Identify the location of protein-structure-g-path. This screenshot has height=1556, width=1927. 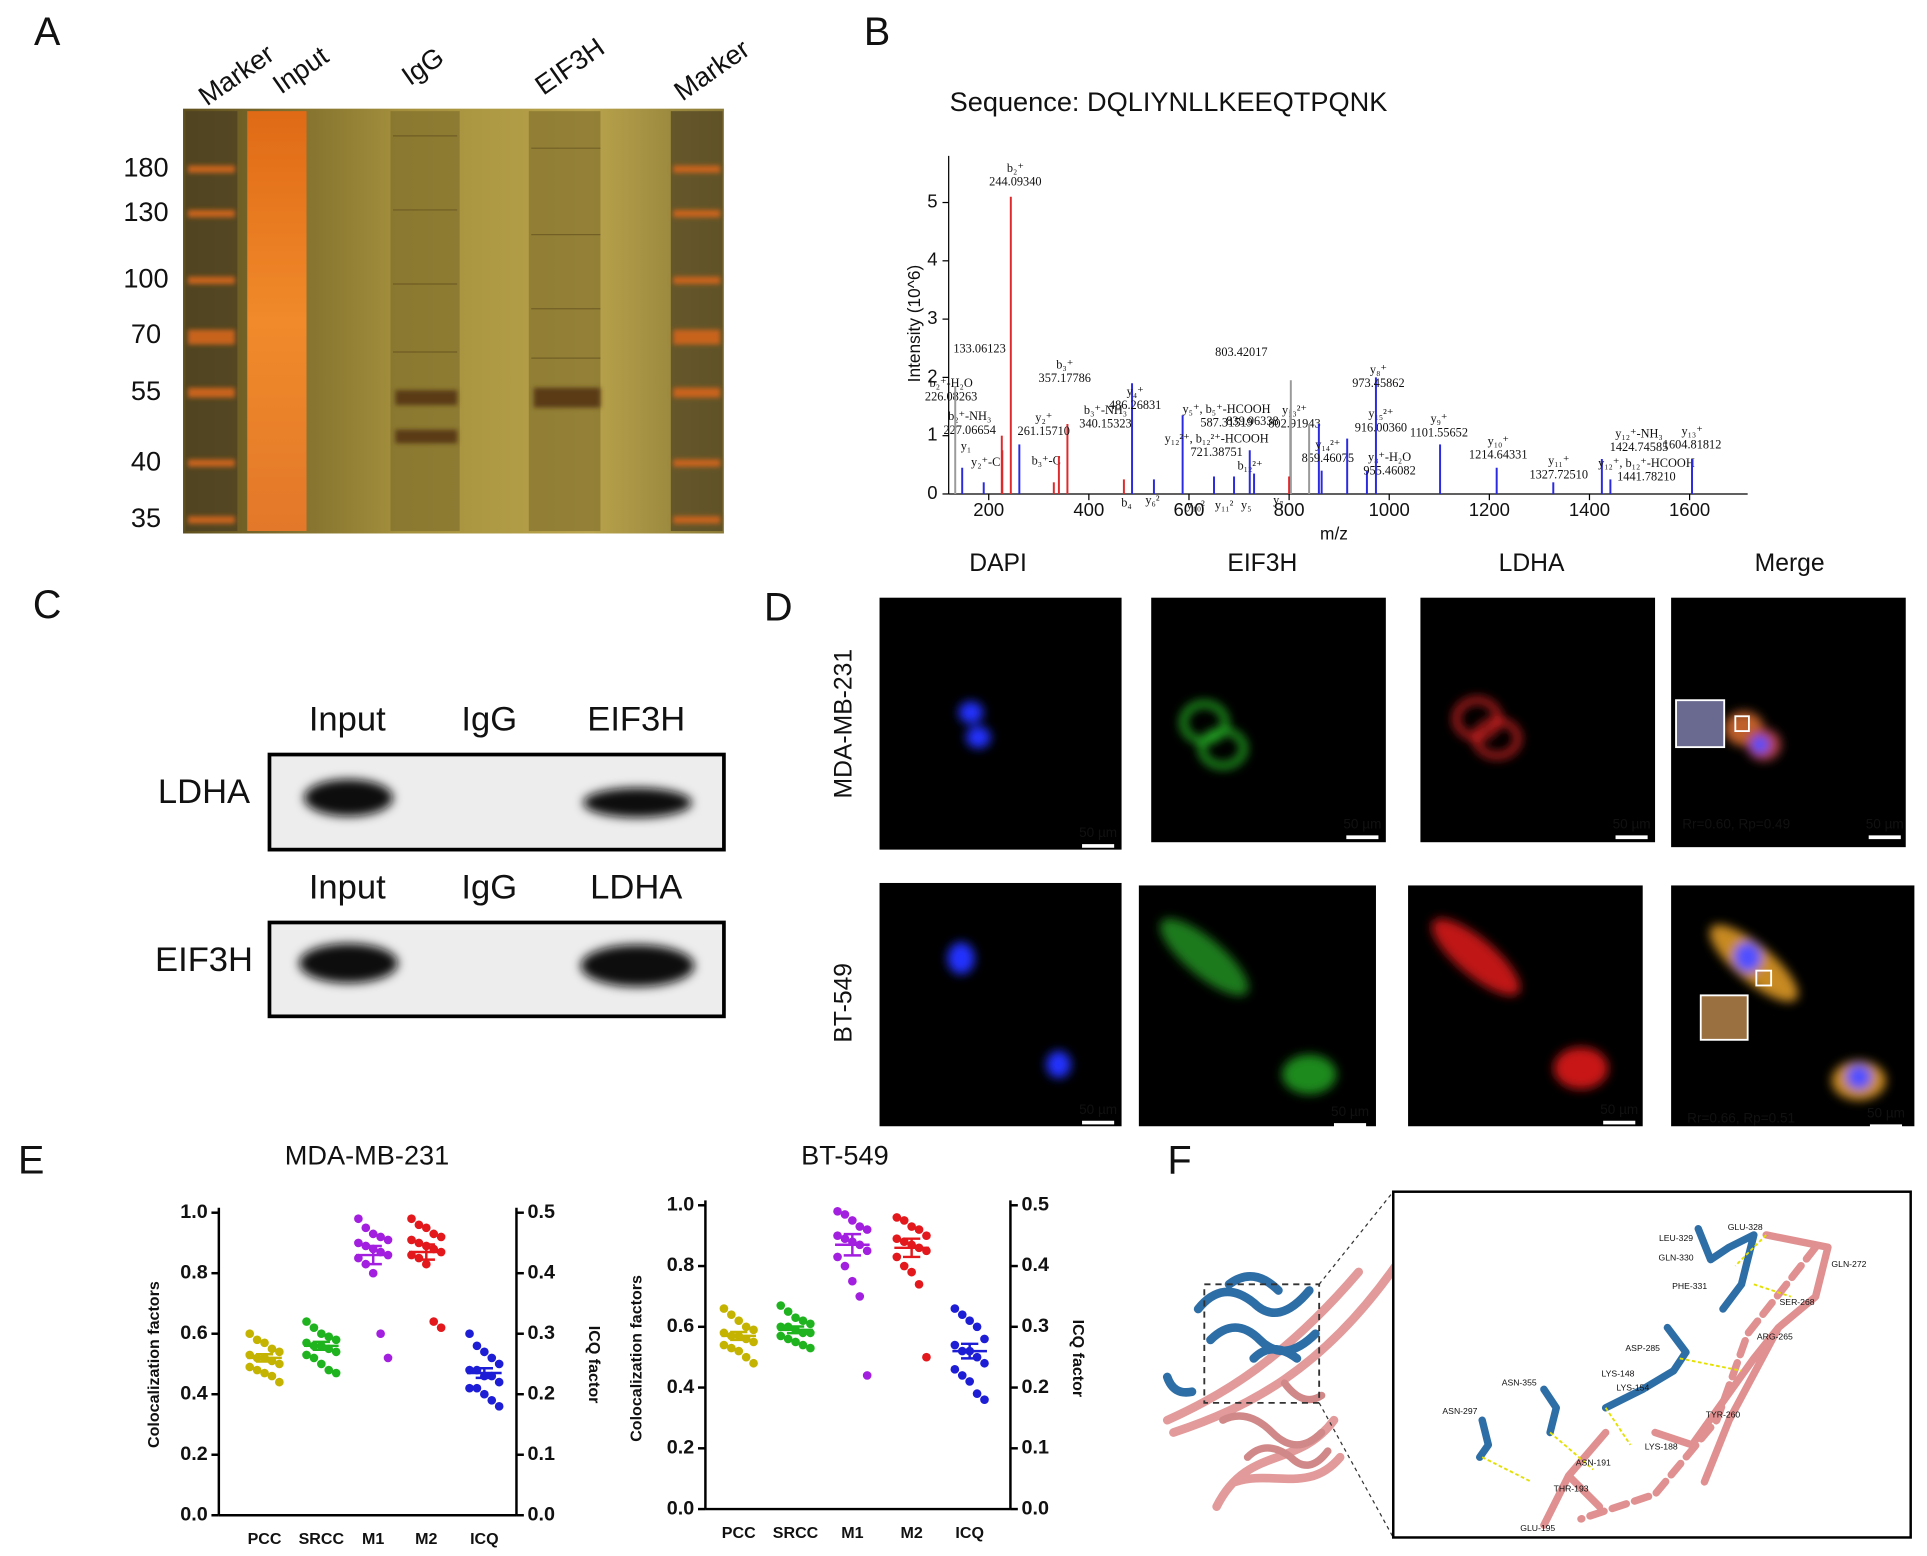
(1698, 1383).